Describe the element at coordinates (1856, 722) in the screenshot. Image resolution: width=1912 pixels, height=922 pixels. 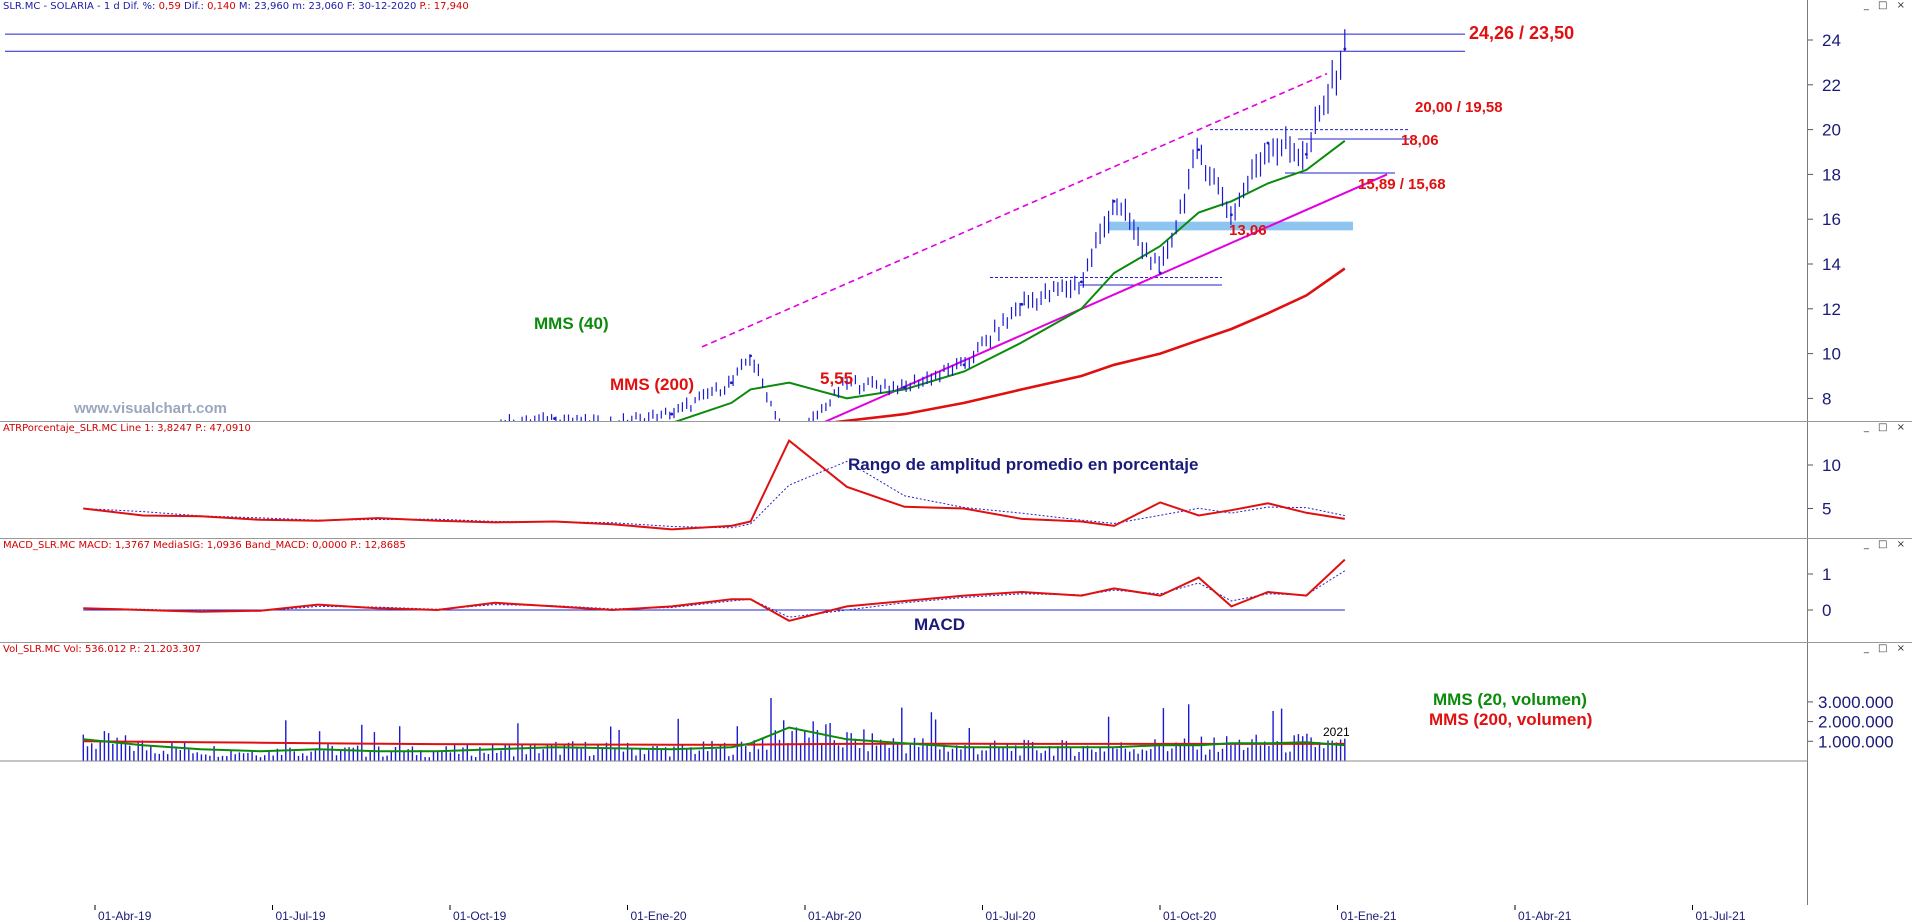
I see `vol-y-tick-label-1: 2.000.000` at that location.